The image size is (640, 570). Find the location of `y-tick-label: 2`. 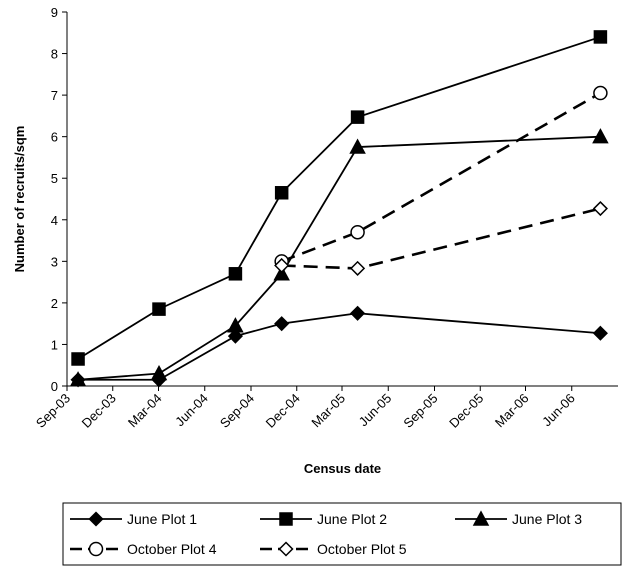

y-tick-label: 2 is located at coordinates (54, 303).